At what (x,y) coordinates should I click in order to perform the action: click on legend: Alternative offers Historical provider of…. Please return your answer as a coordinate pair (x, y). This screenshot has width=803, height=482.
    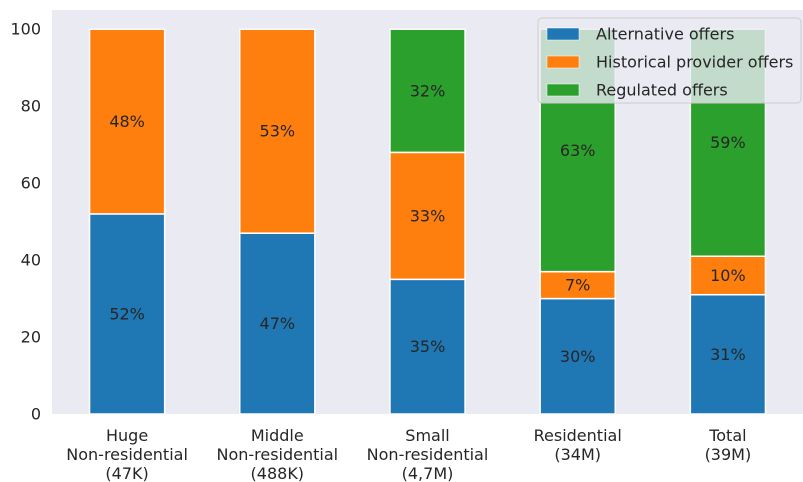
    Looking at the image, I should click on (669, 60).